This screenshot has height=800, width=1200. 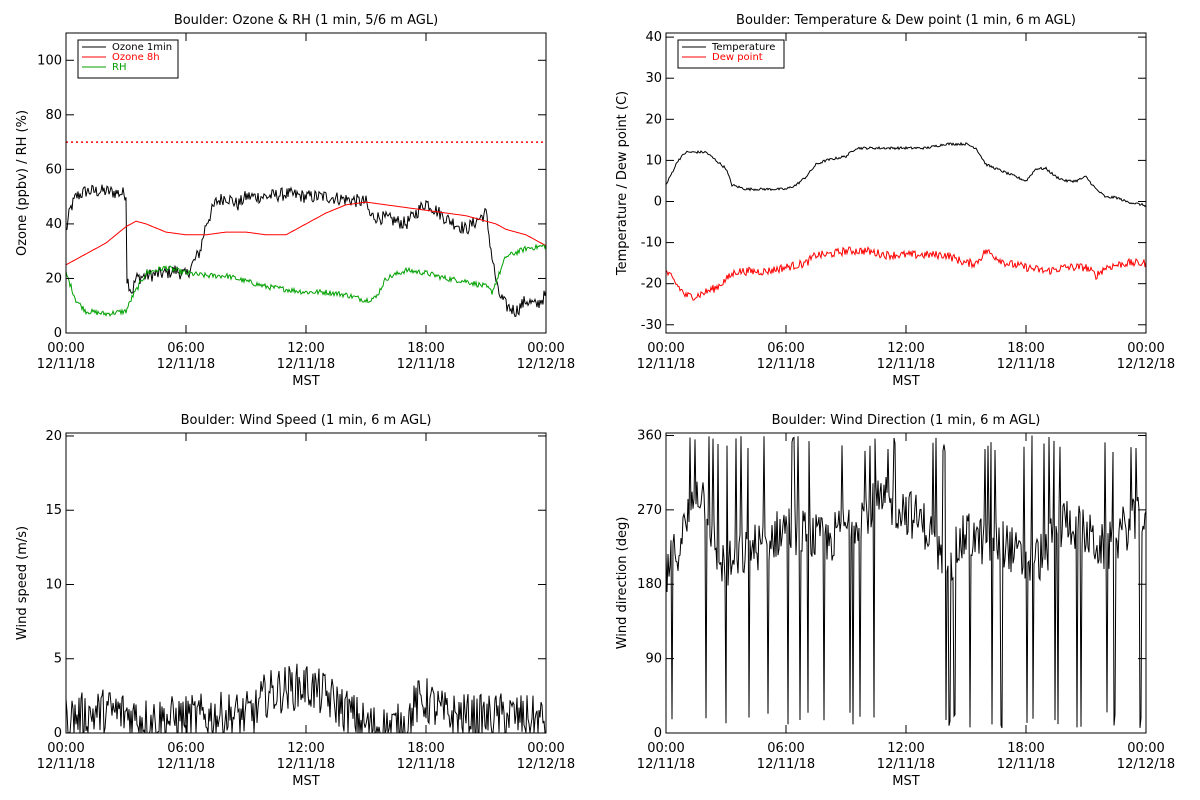 What do you see at coordinates (905, 781) in the screenshot?
I see `wind_direction-xlabel: MST` at bounding box center [905, 781].